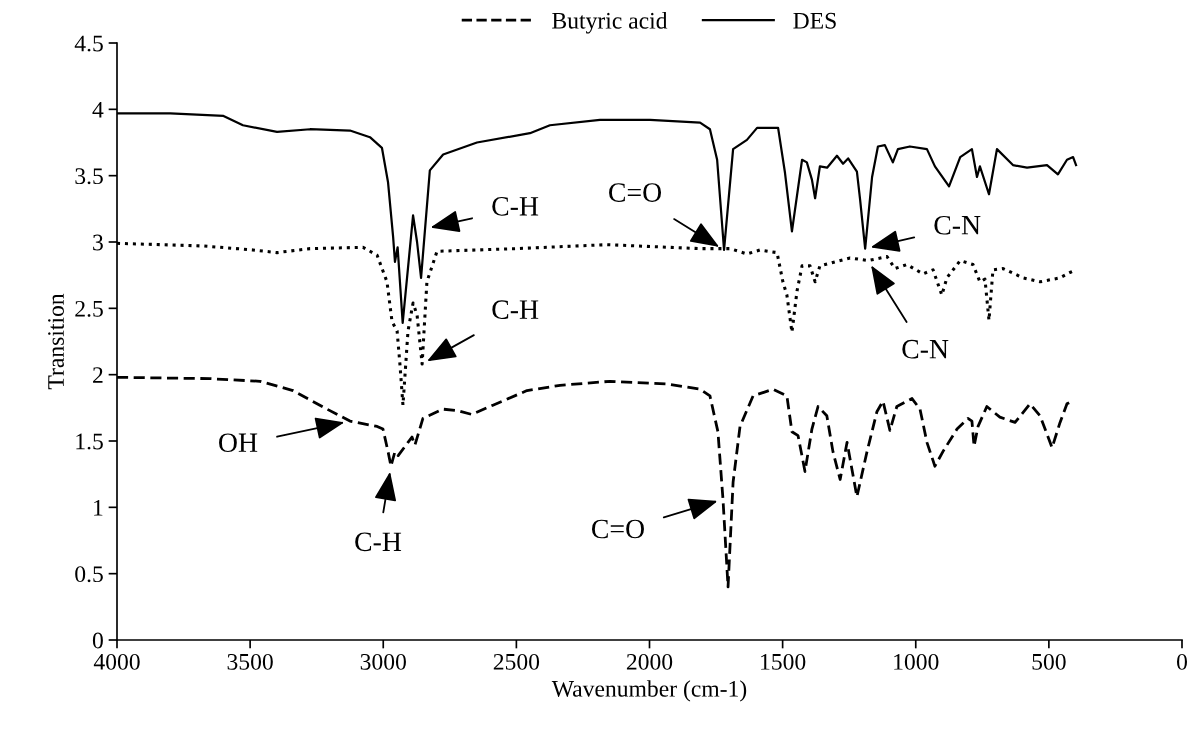 The width and height of the screenshot is (1194, 738). I want to click on y-tick-label: 1, so click(98, 507).